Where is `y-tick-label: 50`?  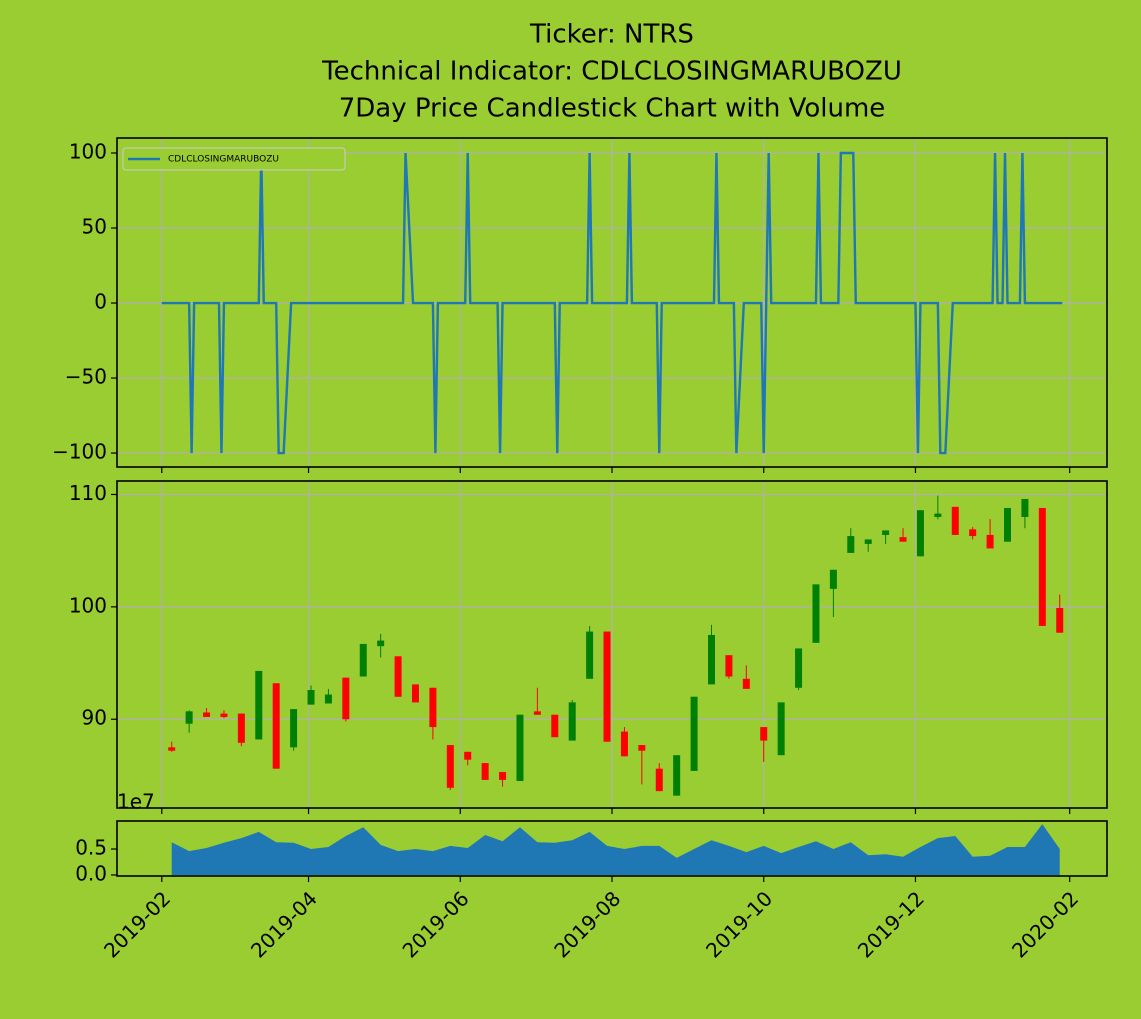
y-tick-label: 50 is located at coordinates (94, 227).